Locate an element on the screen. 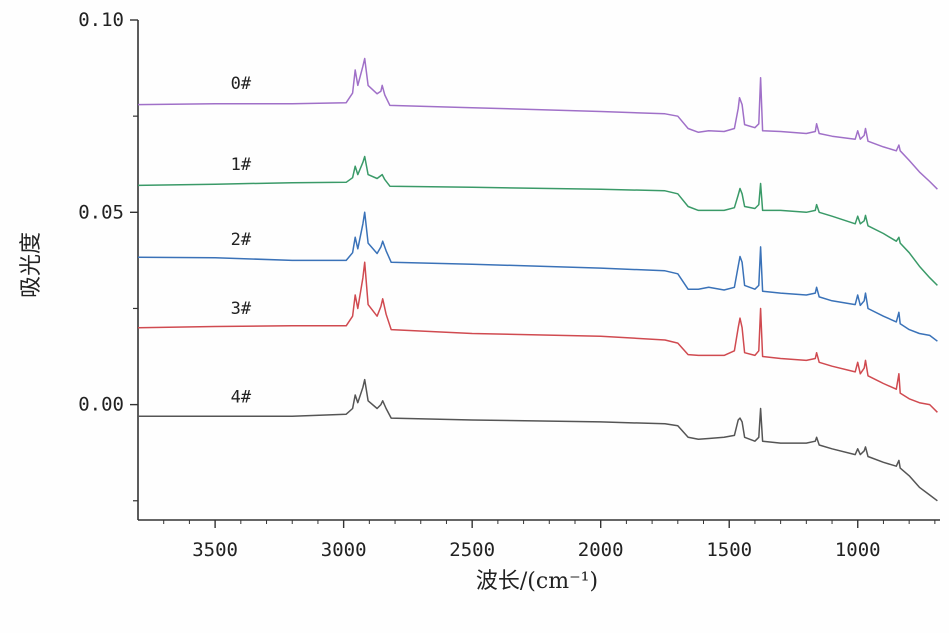  y-axis-title: 吸光度 is located at coordinates (31, 265).